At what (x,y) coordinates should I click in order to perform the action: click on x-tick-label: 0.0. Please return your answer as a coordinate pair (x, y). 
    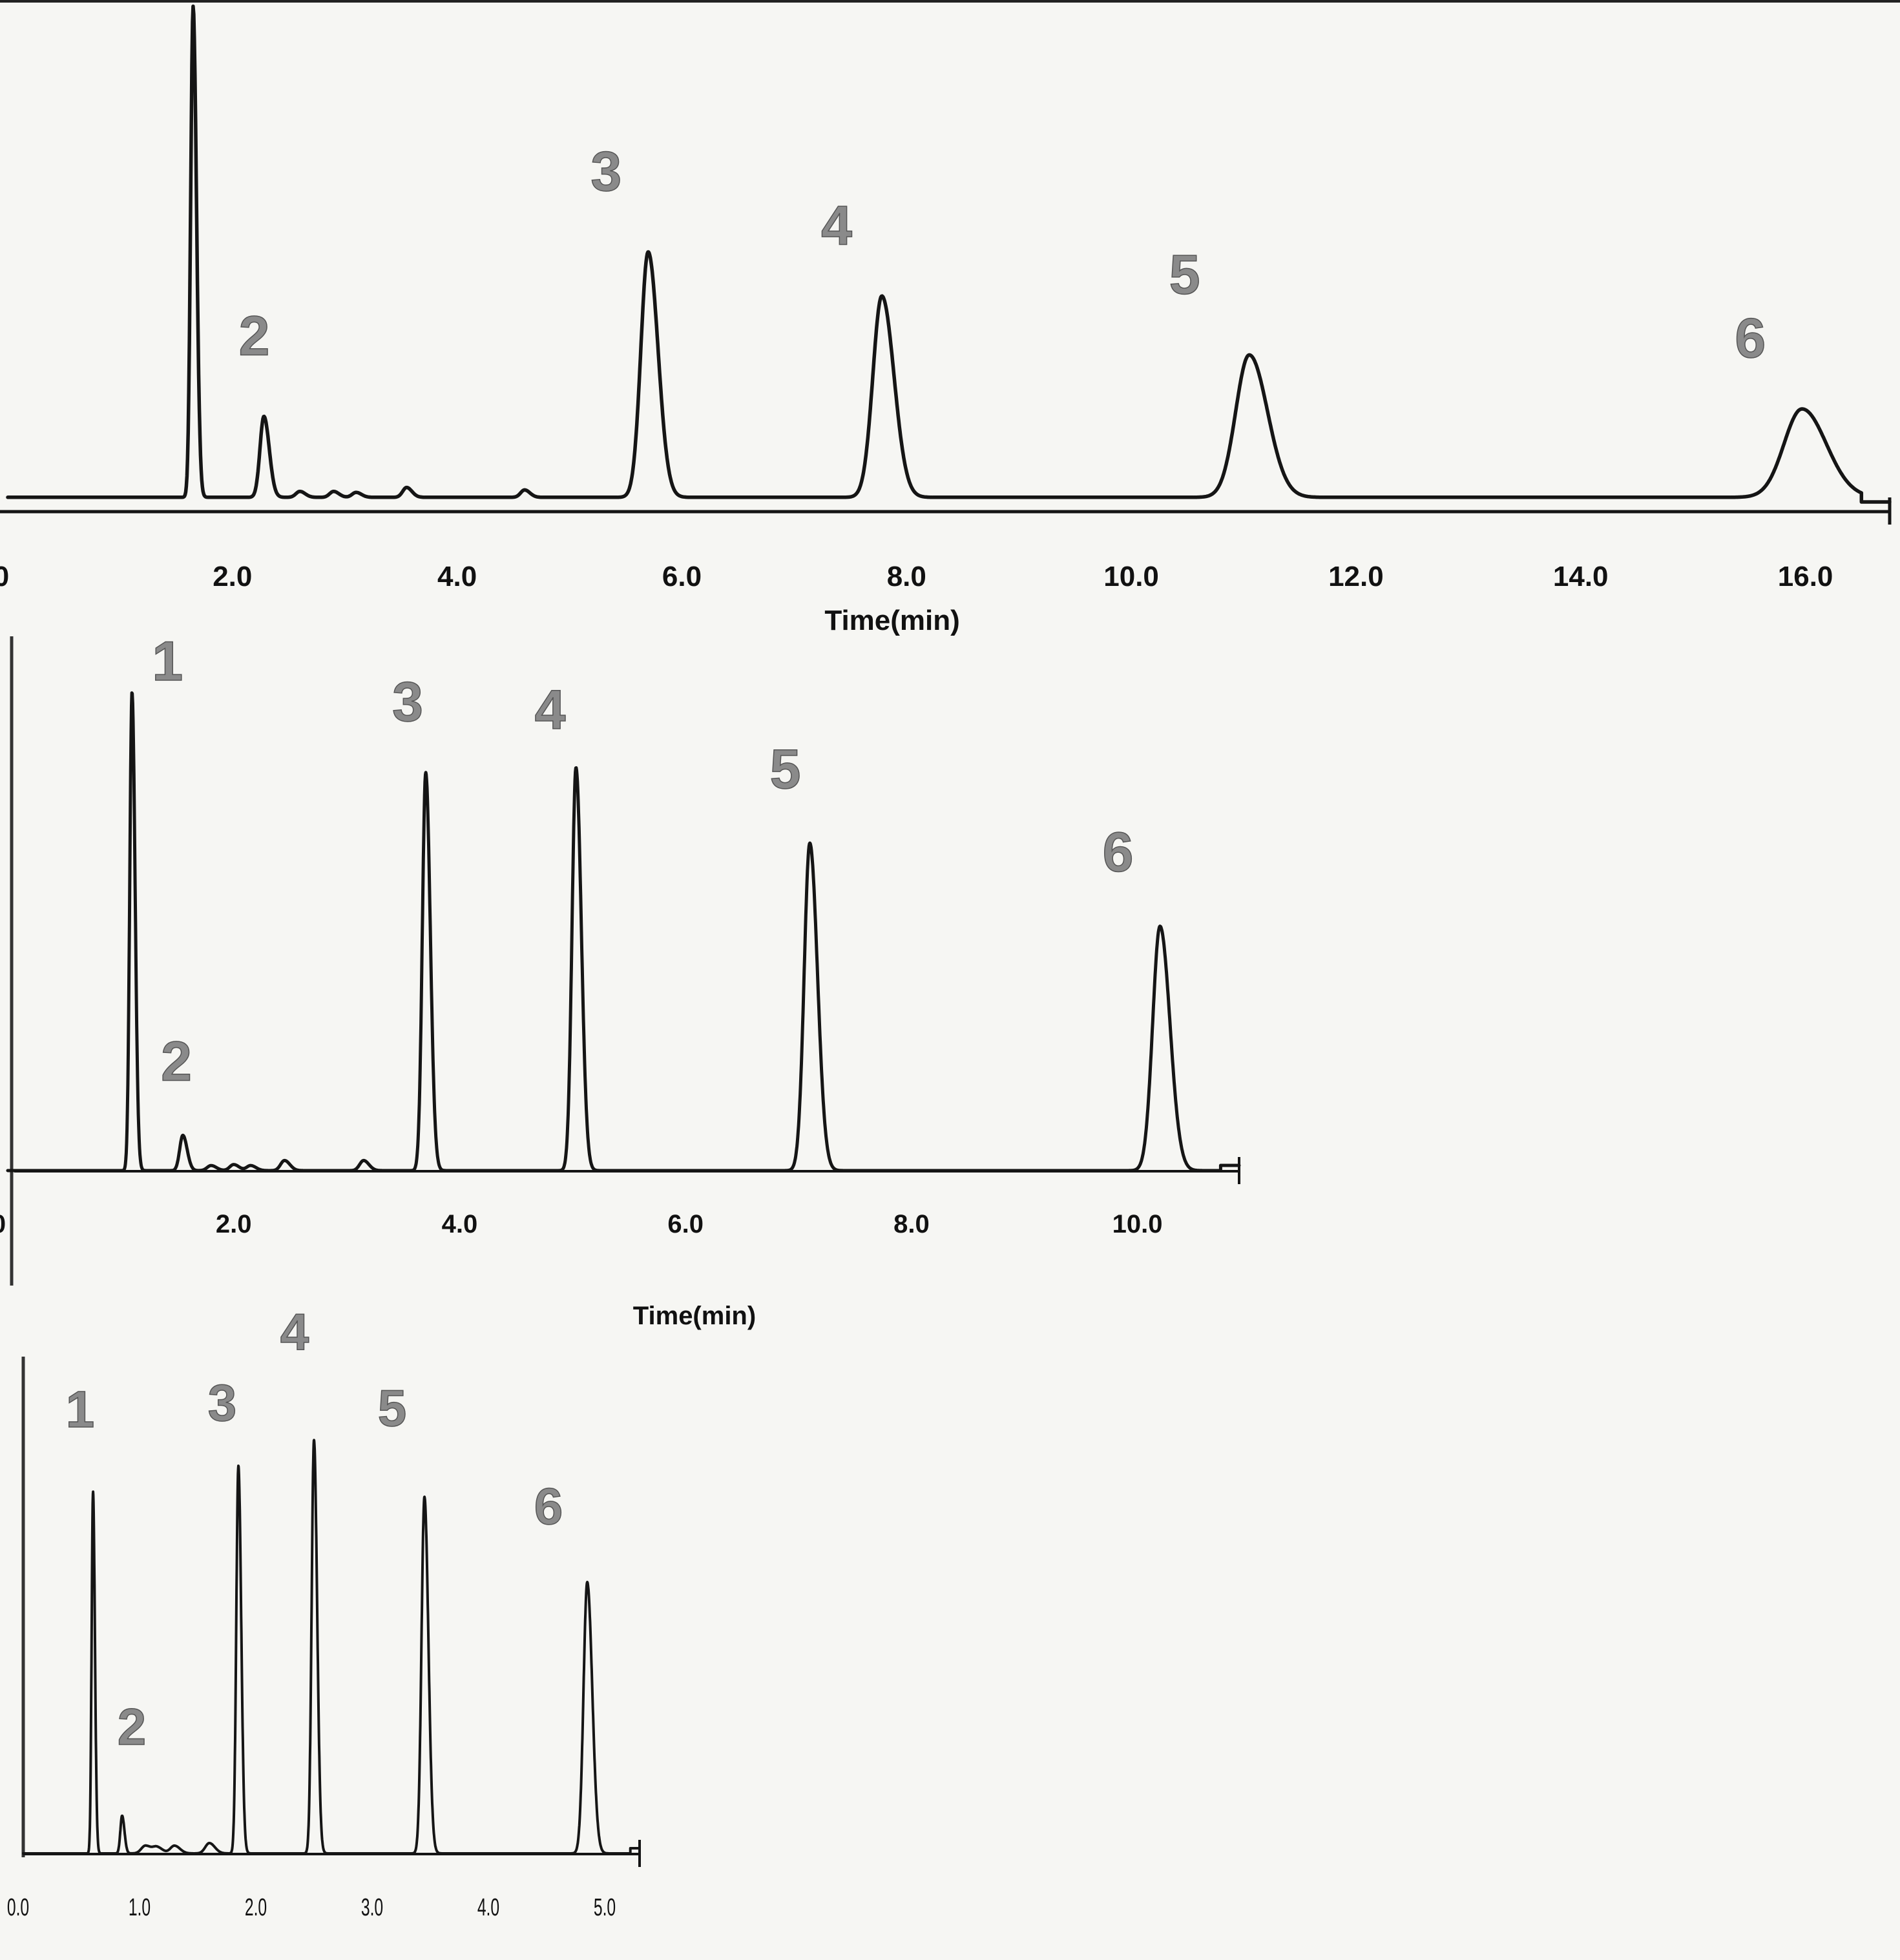
    Looking at the image, I should click on (18, 1907).